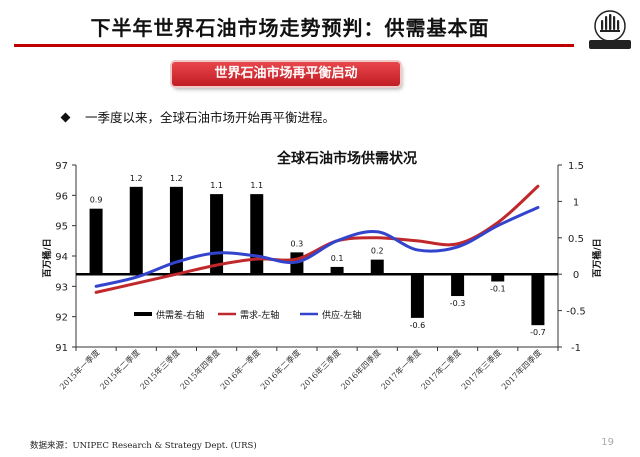  I want to click on x-tick-label: 2017年二季度, so click(441, 369).